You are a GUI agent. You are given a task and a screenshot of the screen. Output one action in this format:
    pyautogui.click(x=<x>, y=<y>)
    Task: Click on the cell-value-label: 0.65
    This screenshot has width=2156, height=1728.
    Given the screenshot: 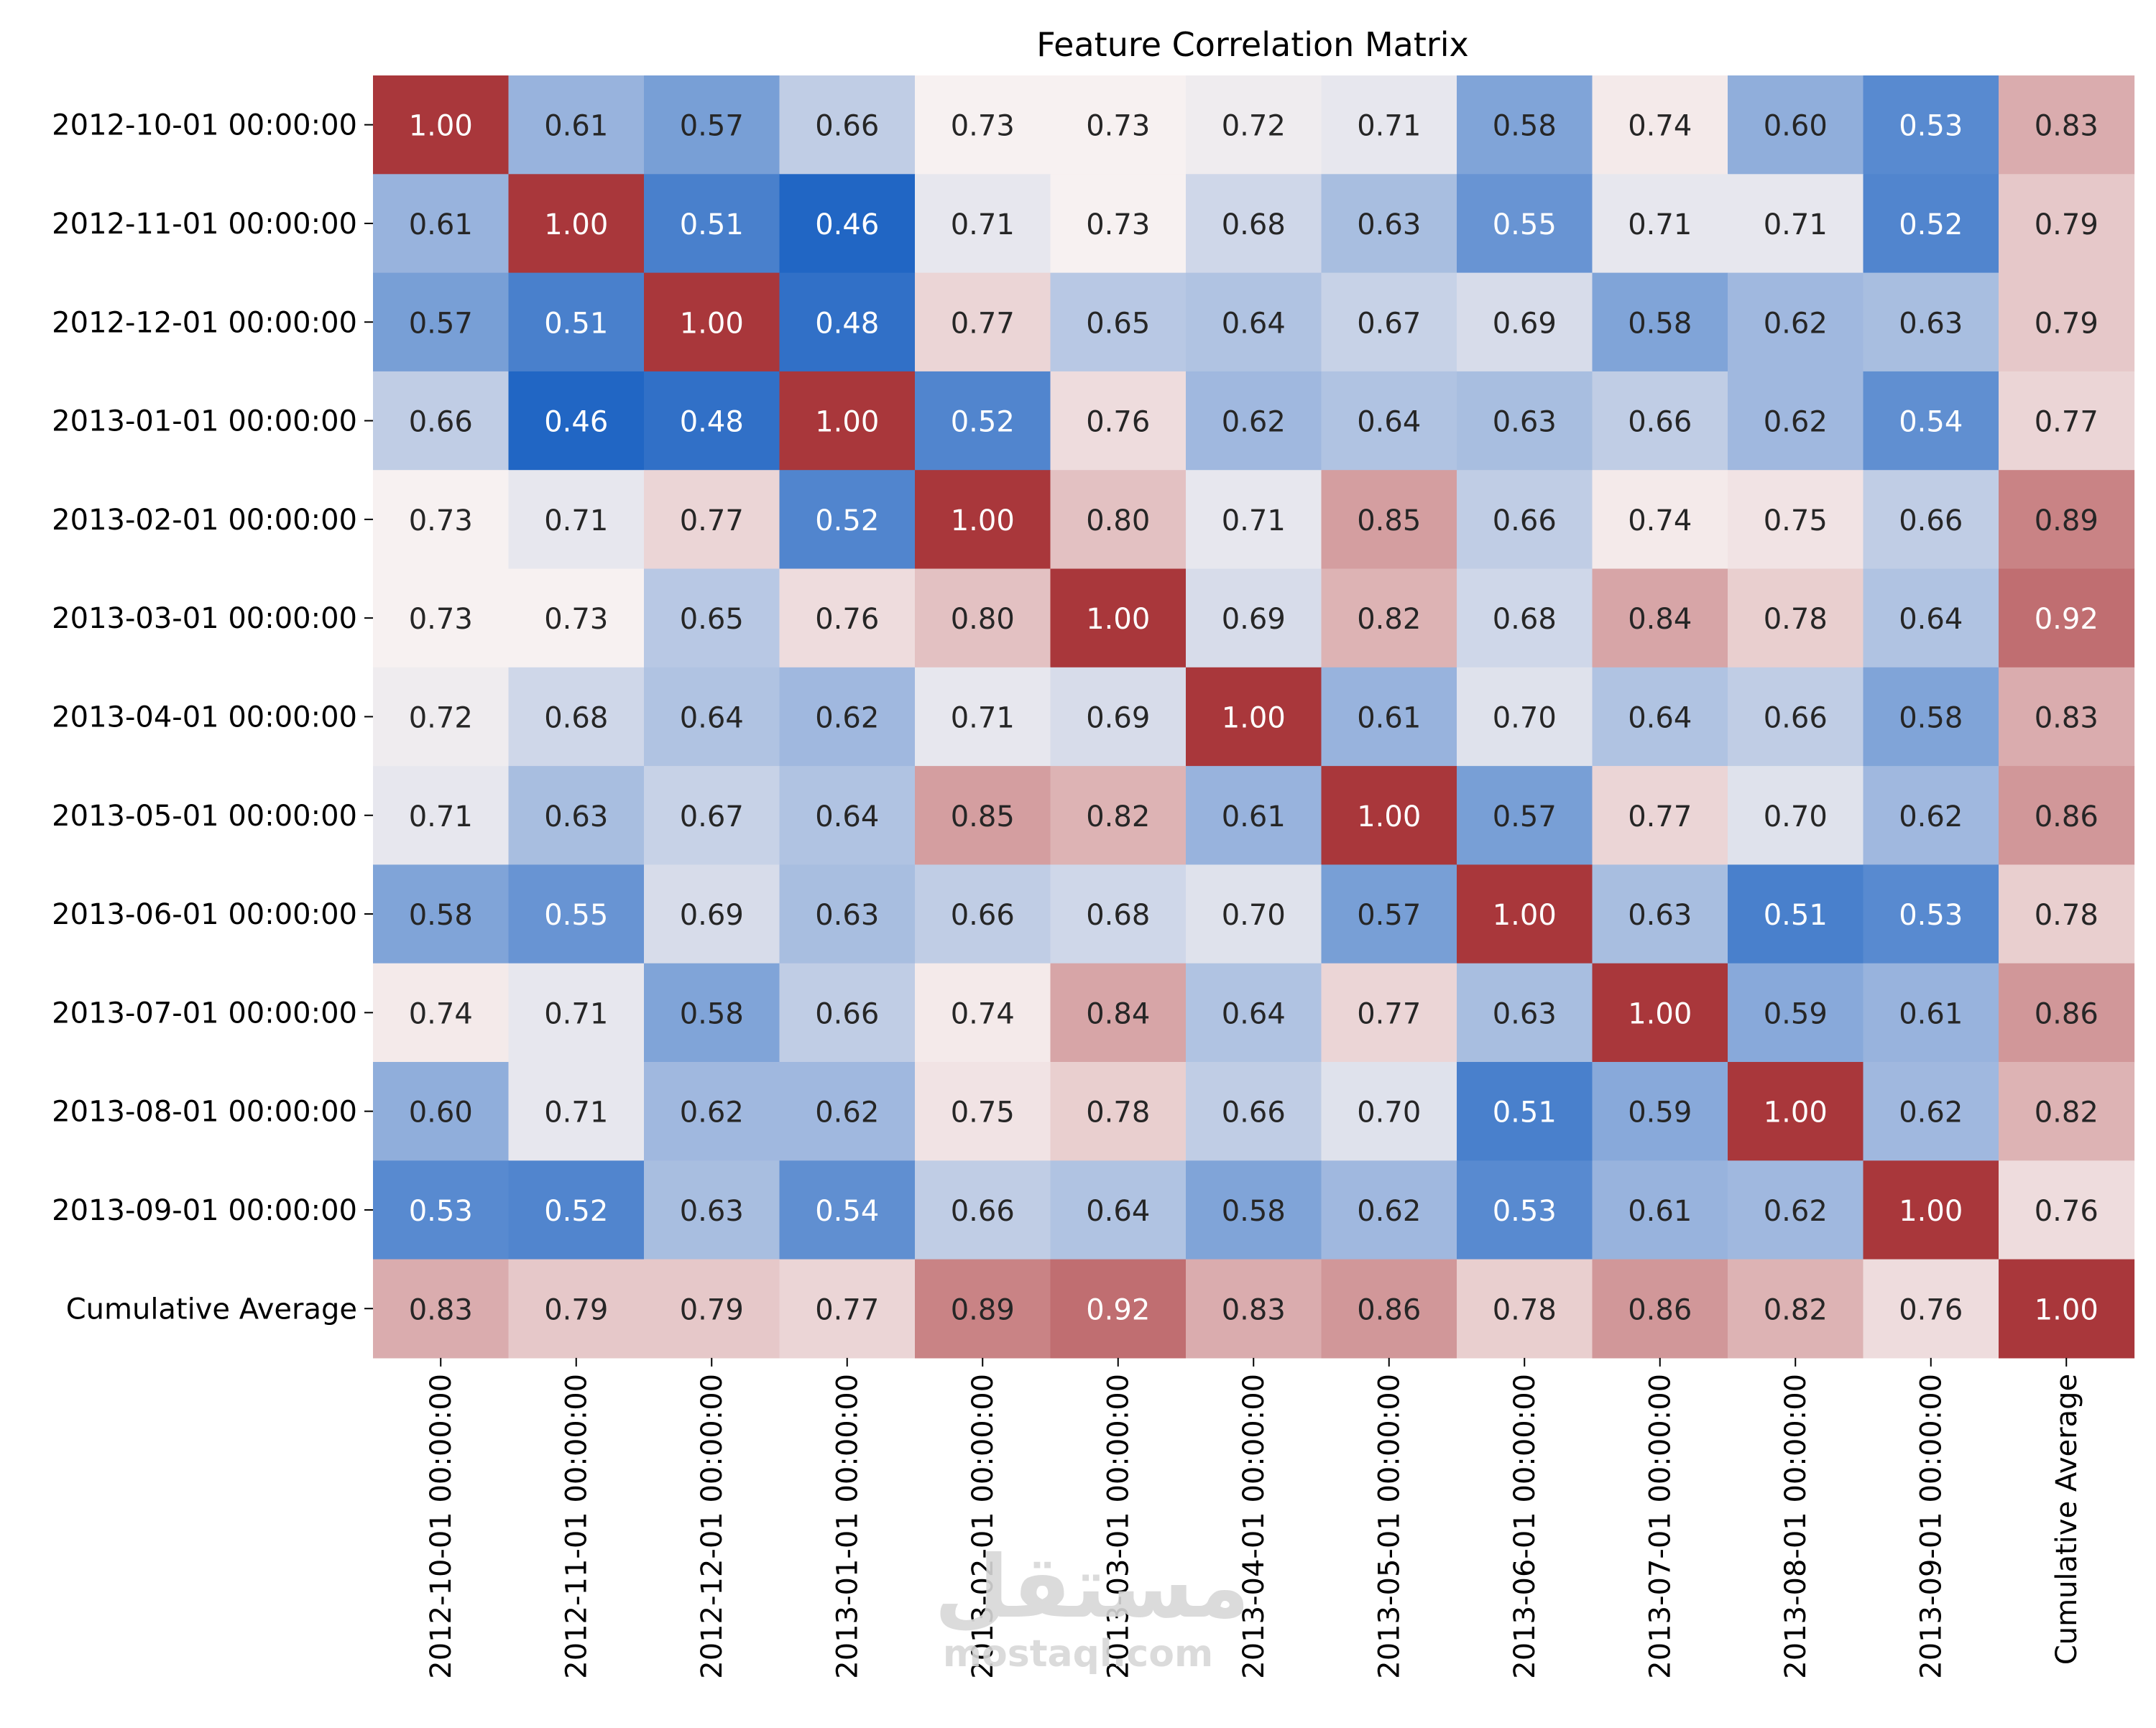 What is the action you would take?
    pyautogui.click(x=712, y=619)
    